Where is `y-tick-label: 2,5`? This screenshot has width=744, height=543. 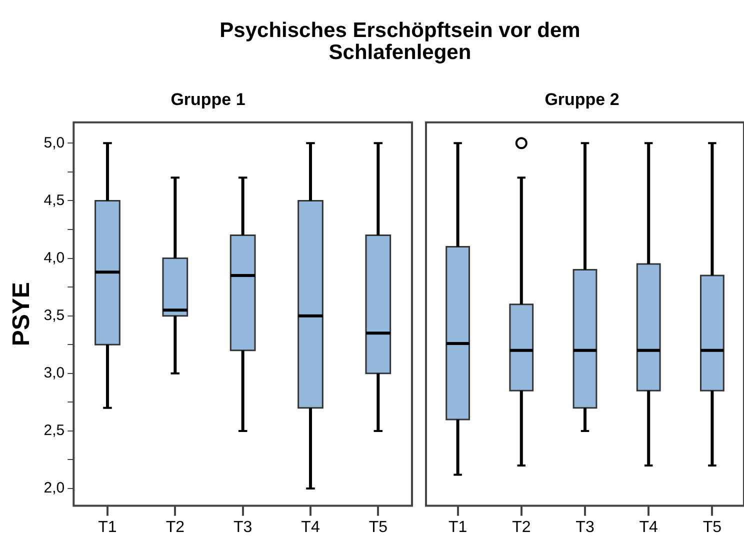 y-tick-label: 2,5 is located at coordinates (54, 431).